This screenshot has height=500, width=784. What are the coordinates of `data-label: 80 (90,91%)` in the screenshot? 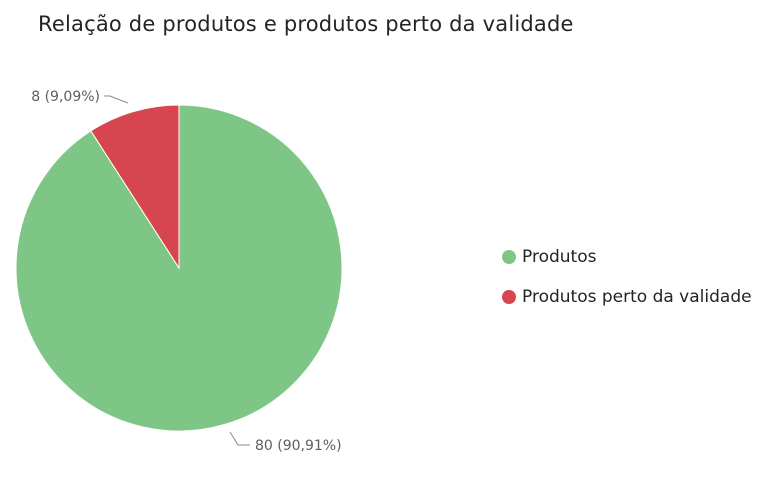 It's located at (298, 446).